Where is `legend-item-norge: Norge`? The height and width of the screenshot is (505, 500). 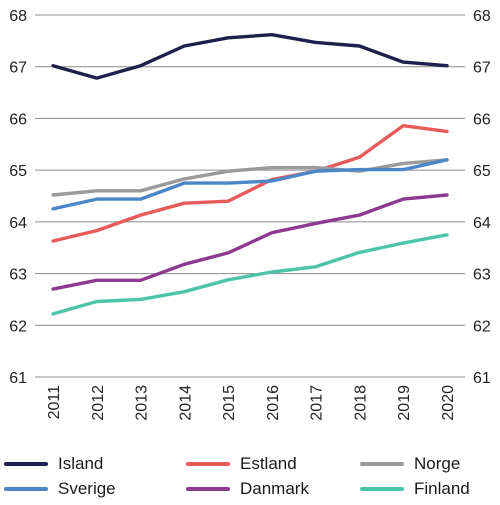
legend-item-norge: Norge is located at coordinates (410, 464).